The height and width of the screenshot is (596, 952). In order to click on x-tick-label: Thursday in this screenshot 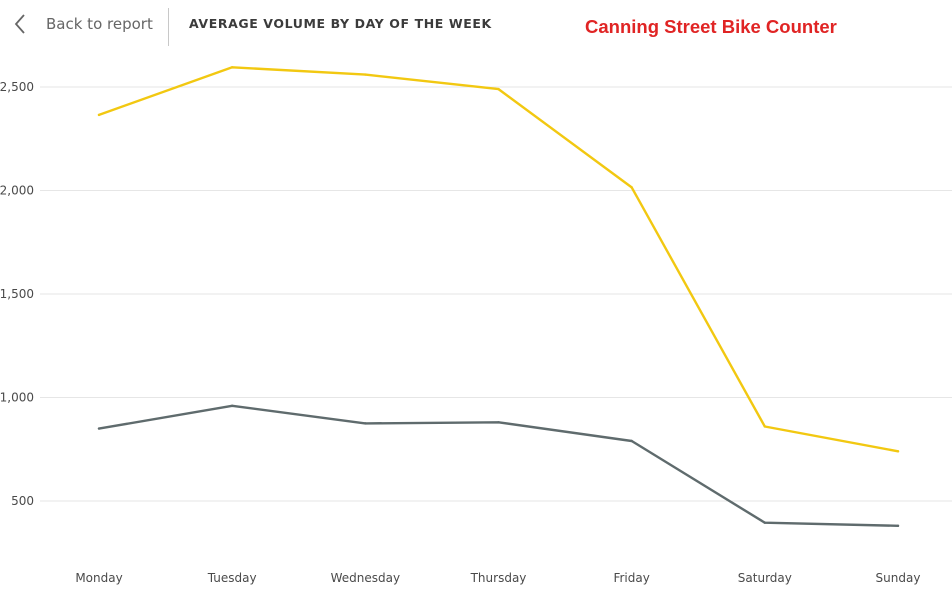, I will do `click(498, 578)`.